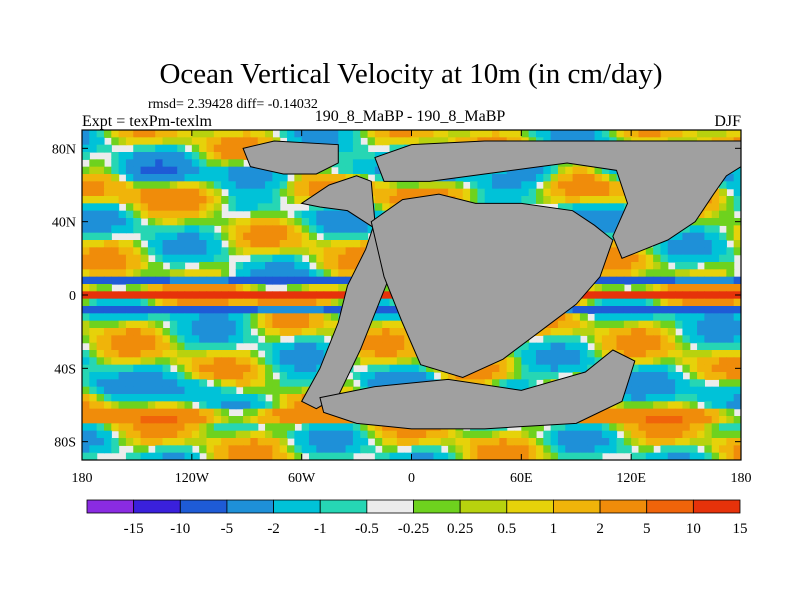  What do you see at coordinates (273, 529) in the screenshot?
I see `colorbar-label: -2` at bounding box center [273, 529].